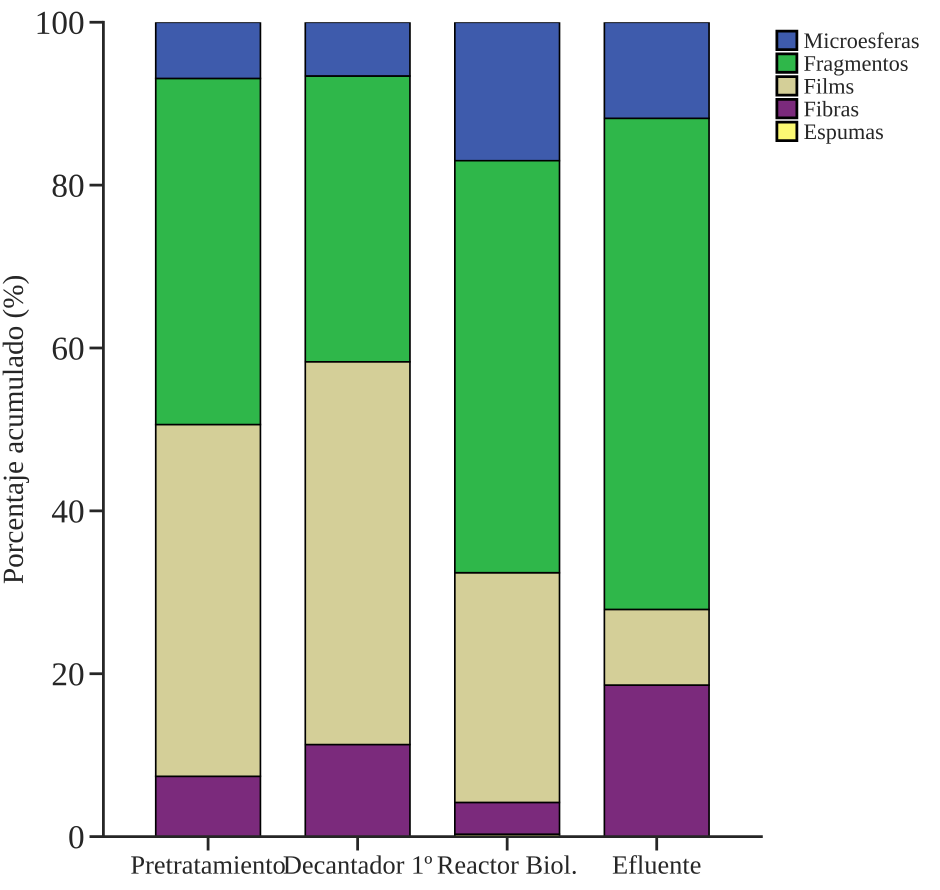 Image resolution: width=940 pixels, height=890 pixels. Describe the element at coordinates (68, 511) in the screenshot. I see `y-tick-label: 40` at that location.